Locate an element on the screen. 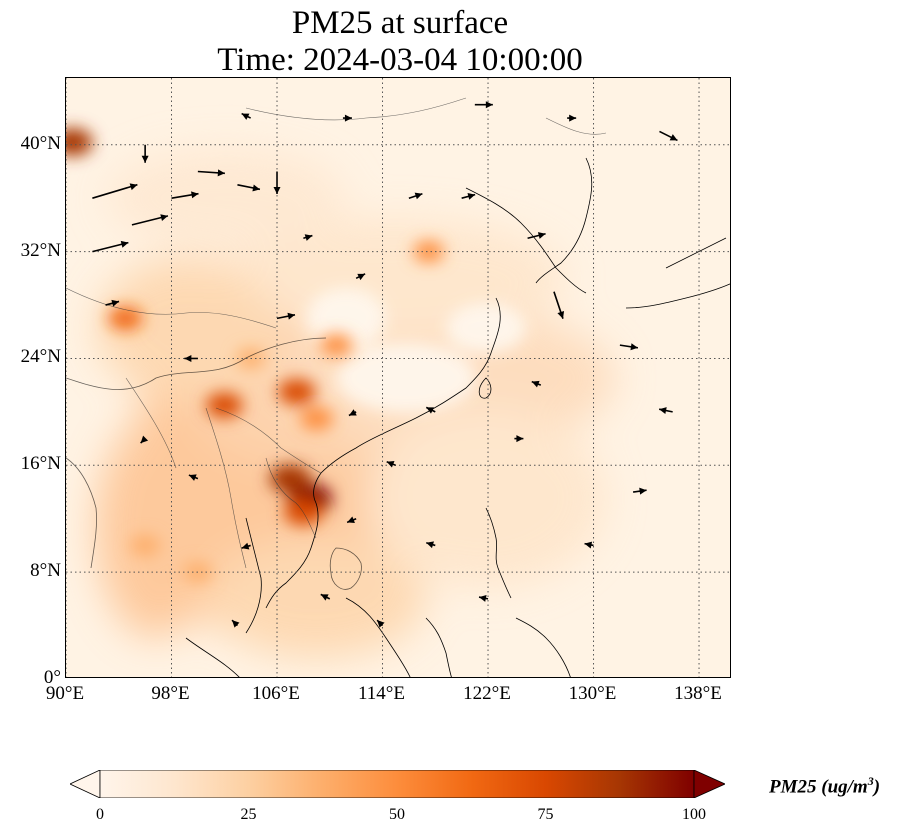 This screenshot has height=836, width=905. lon-tick-label: 98°E is located at coordinates (170, 693).